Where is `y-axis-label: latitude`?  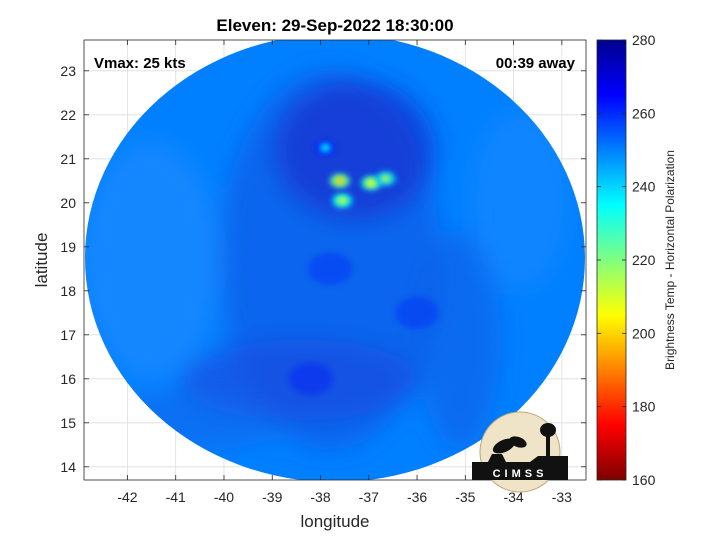
y-axis-label: latitude is located at coordinates (41, 260).